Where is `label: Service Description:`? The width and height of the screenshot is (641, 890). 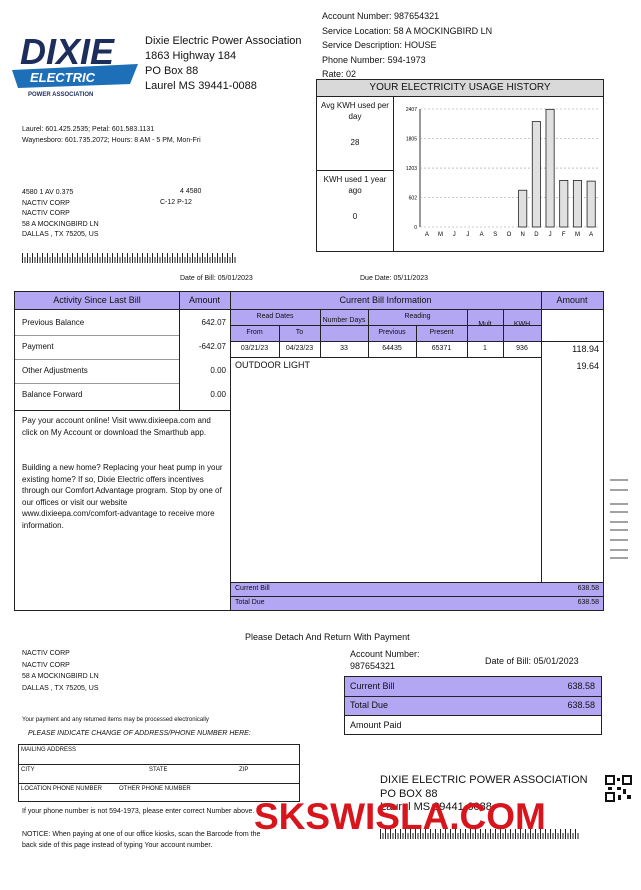 label: Service Description: is located at coordinates (362, 45).